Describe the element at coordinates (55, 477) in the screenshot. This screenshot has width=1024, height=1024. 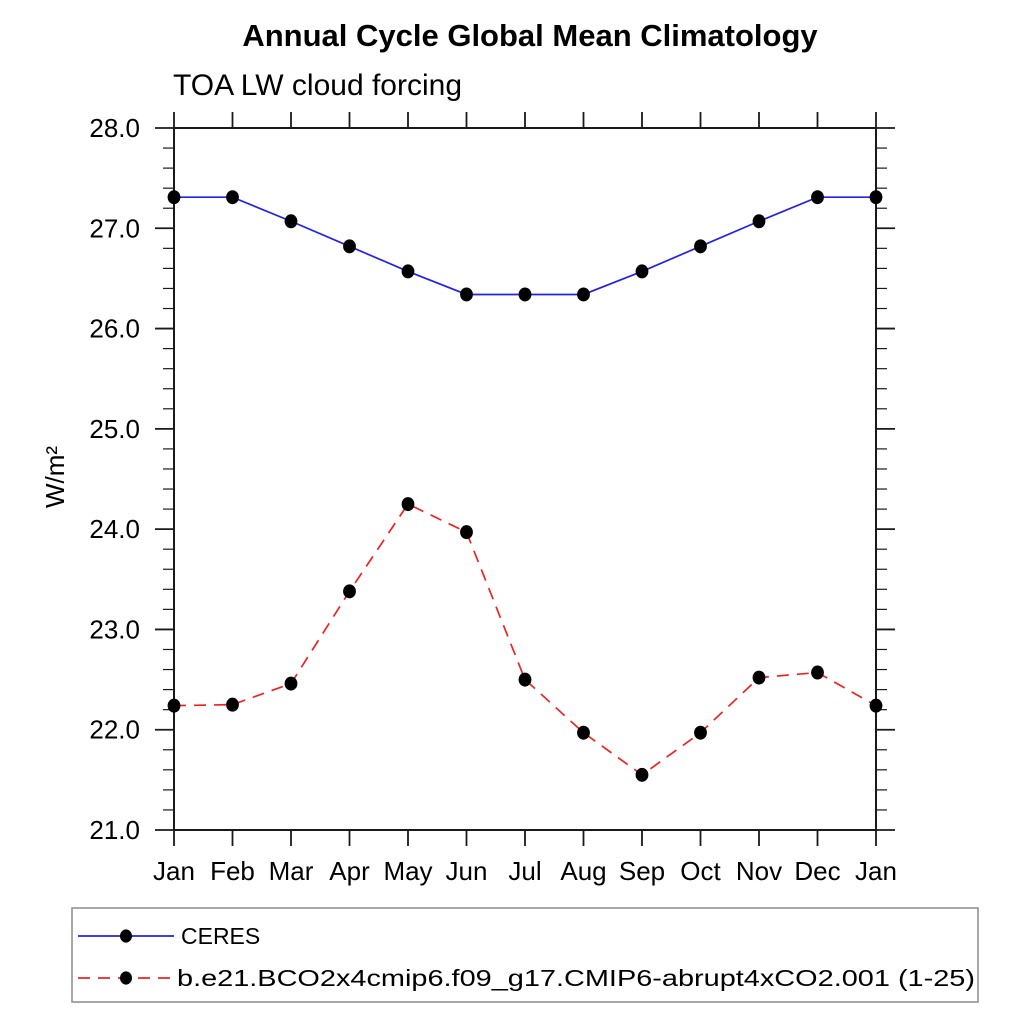
I see `y-axis-label: W/m²` at that location.